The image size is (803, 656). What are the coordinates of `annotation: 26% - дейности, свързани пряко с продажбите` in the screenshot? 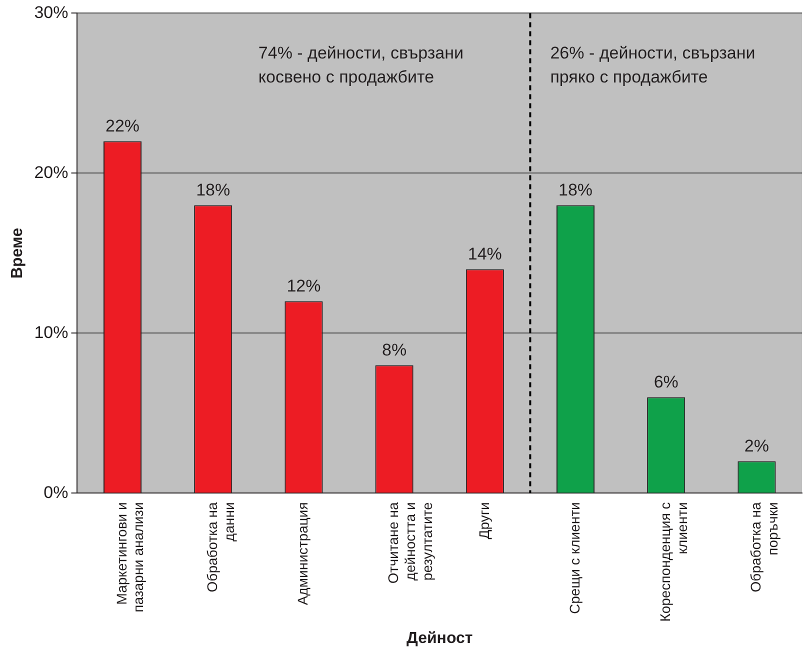 It's located at (653, 64).